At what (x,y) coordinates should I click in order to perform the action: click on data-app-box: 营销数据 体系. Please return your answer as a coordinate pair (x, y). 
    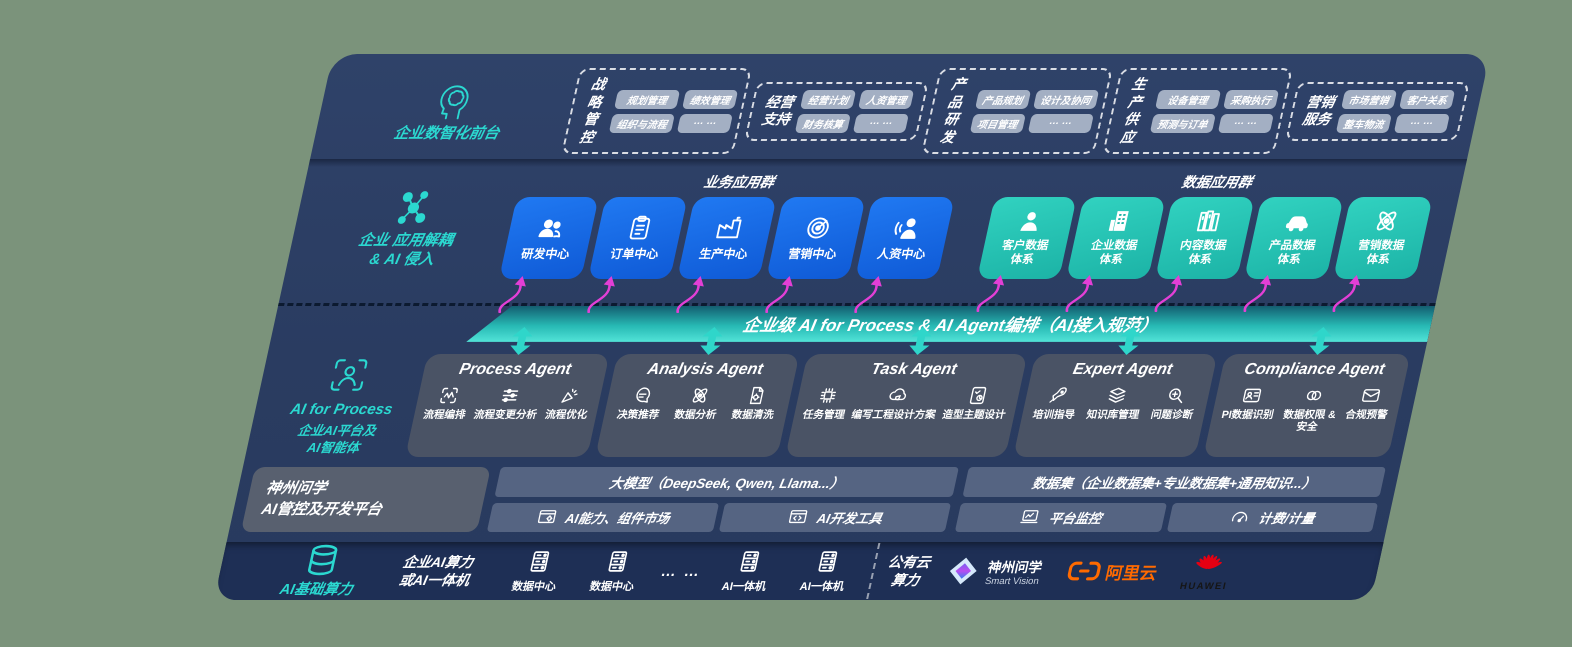
    Looking at the image, I should click on (1382, 254).